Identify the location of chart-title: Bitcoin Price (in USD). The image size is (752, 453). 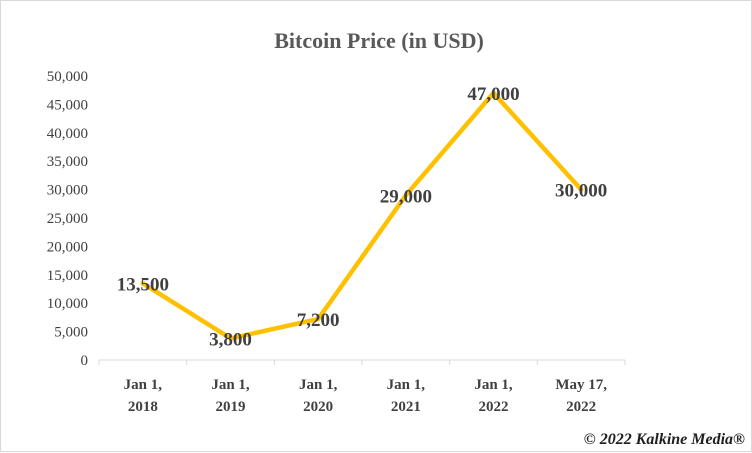
(379, 40).